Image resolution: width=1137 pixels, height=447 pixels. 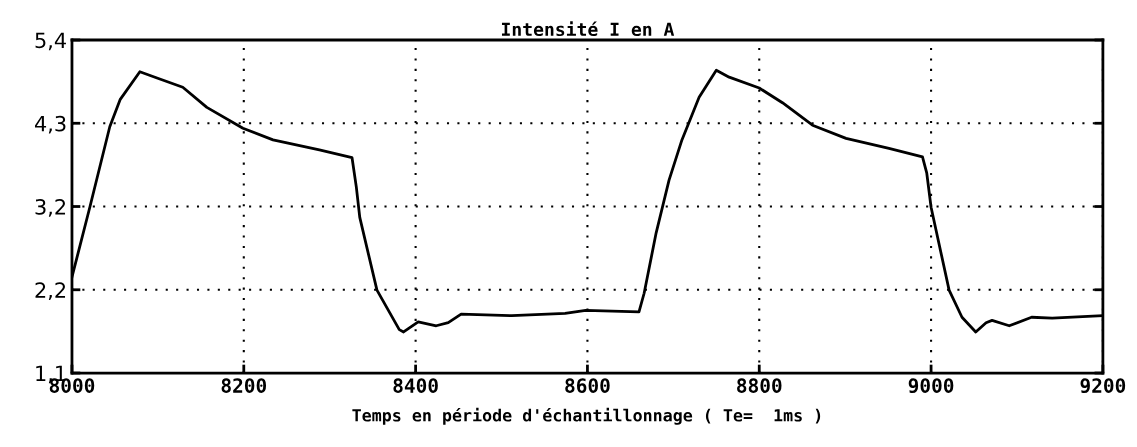 What do you see at coordinates (587, 385) in the screenshot?
I see `x-tick-label: 8600` at bounding box center [587, 385].